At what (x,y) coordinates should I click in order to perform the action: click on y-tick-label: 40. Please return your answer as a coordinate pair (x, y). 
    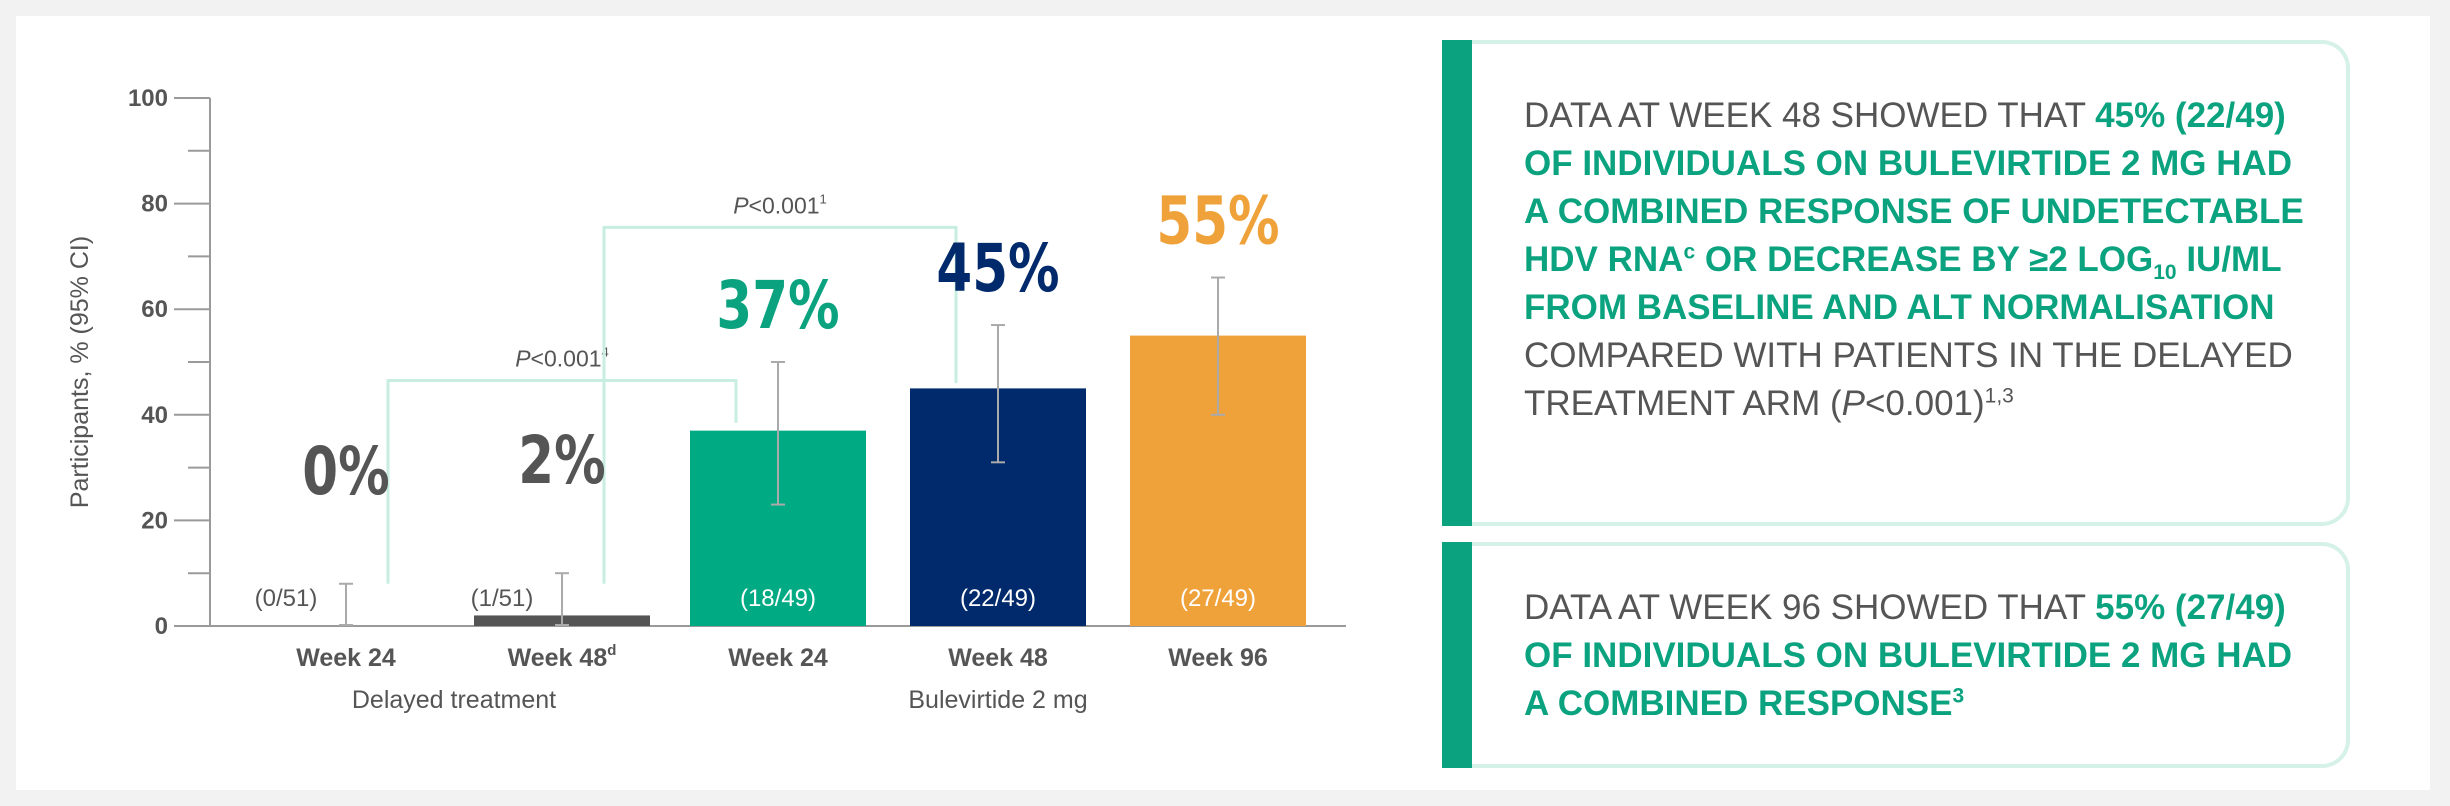
    Looking at the image, I should click on (154, 415).